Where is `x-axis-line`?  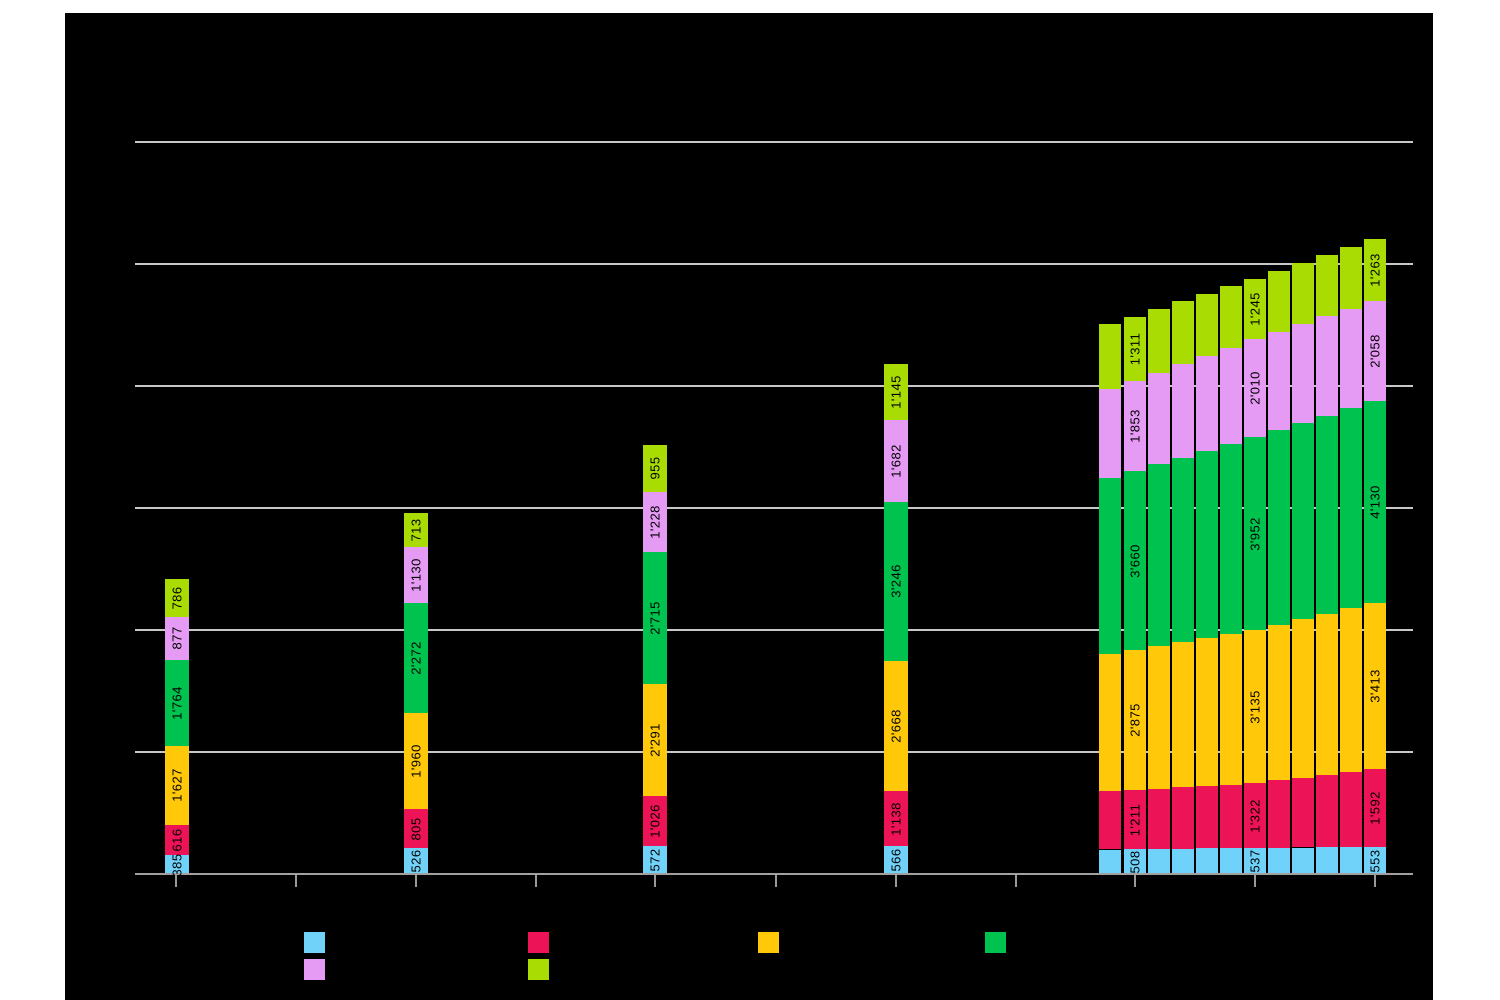 x-axis-line is located at coordinates (774, 874).